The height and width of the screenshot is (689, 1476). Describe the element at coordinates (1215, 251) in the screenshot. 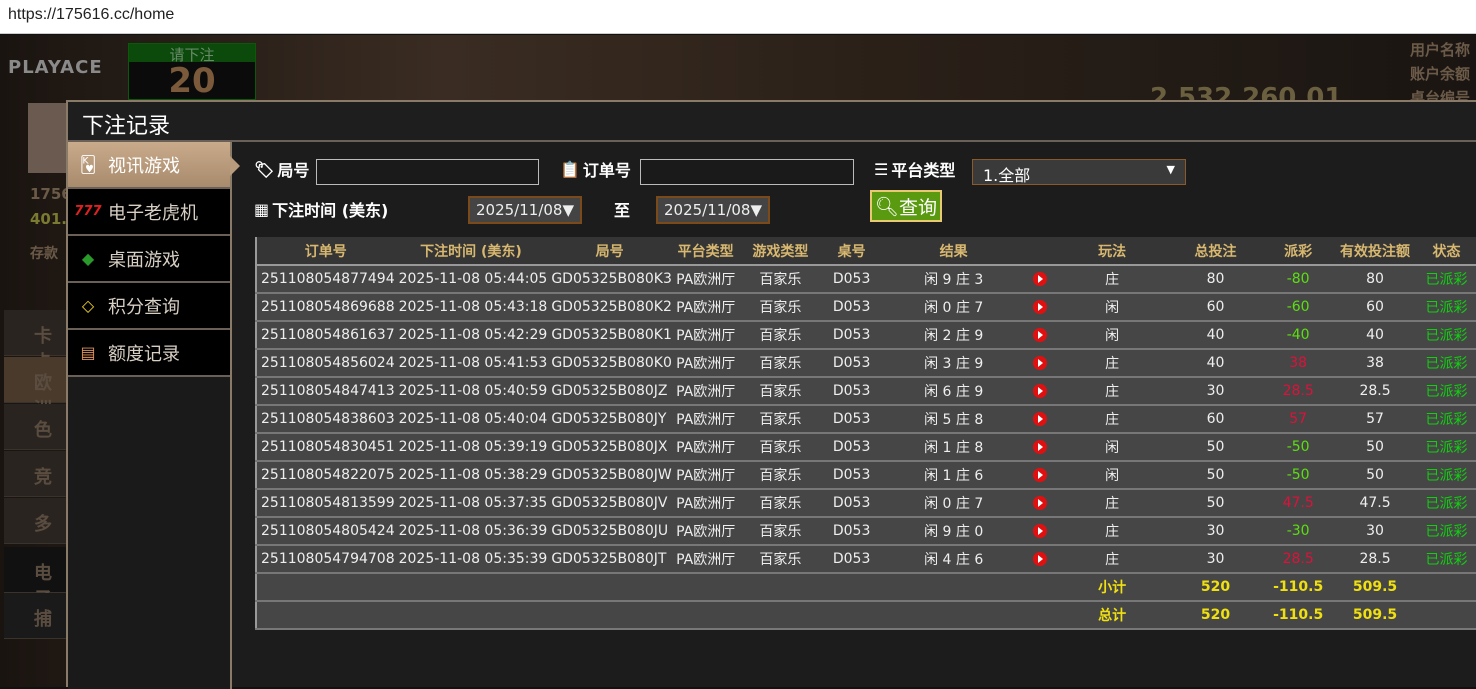

I see `column-header: 总投注` at that location.